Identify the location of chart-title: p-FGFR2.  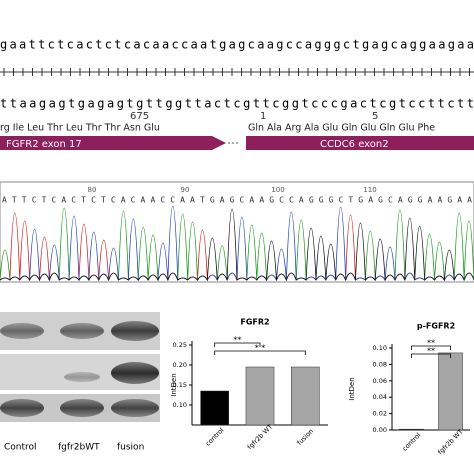
(436, 326).